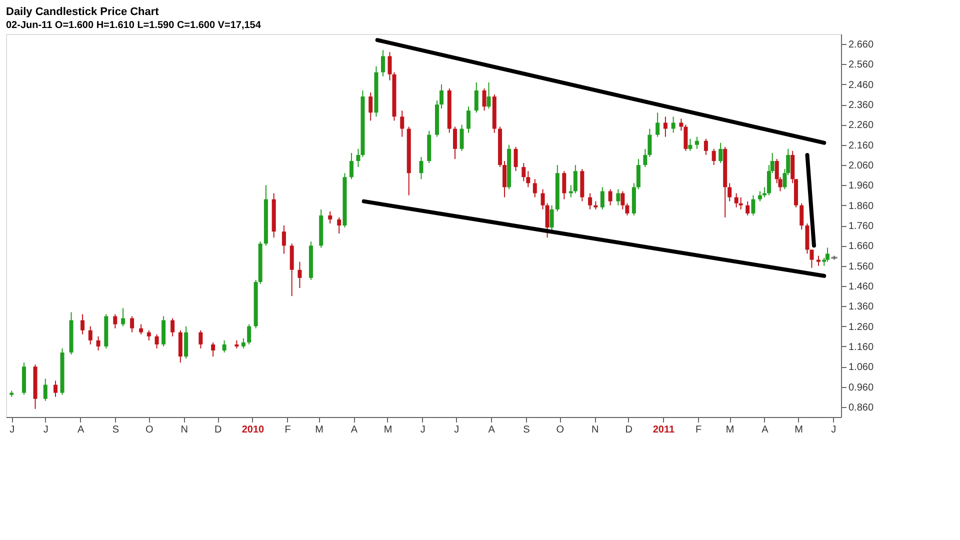 This screenshot has height=540, width=960. What do you see at coordinates (83, 12) in the screenshot?
I see `chart-title: Daily Candlestick Price Chart` at bounding box center [83, 12].